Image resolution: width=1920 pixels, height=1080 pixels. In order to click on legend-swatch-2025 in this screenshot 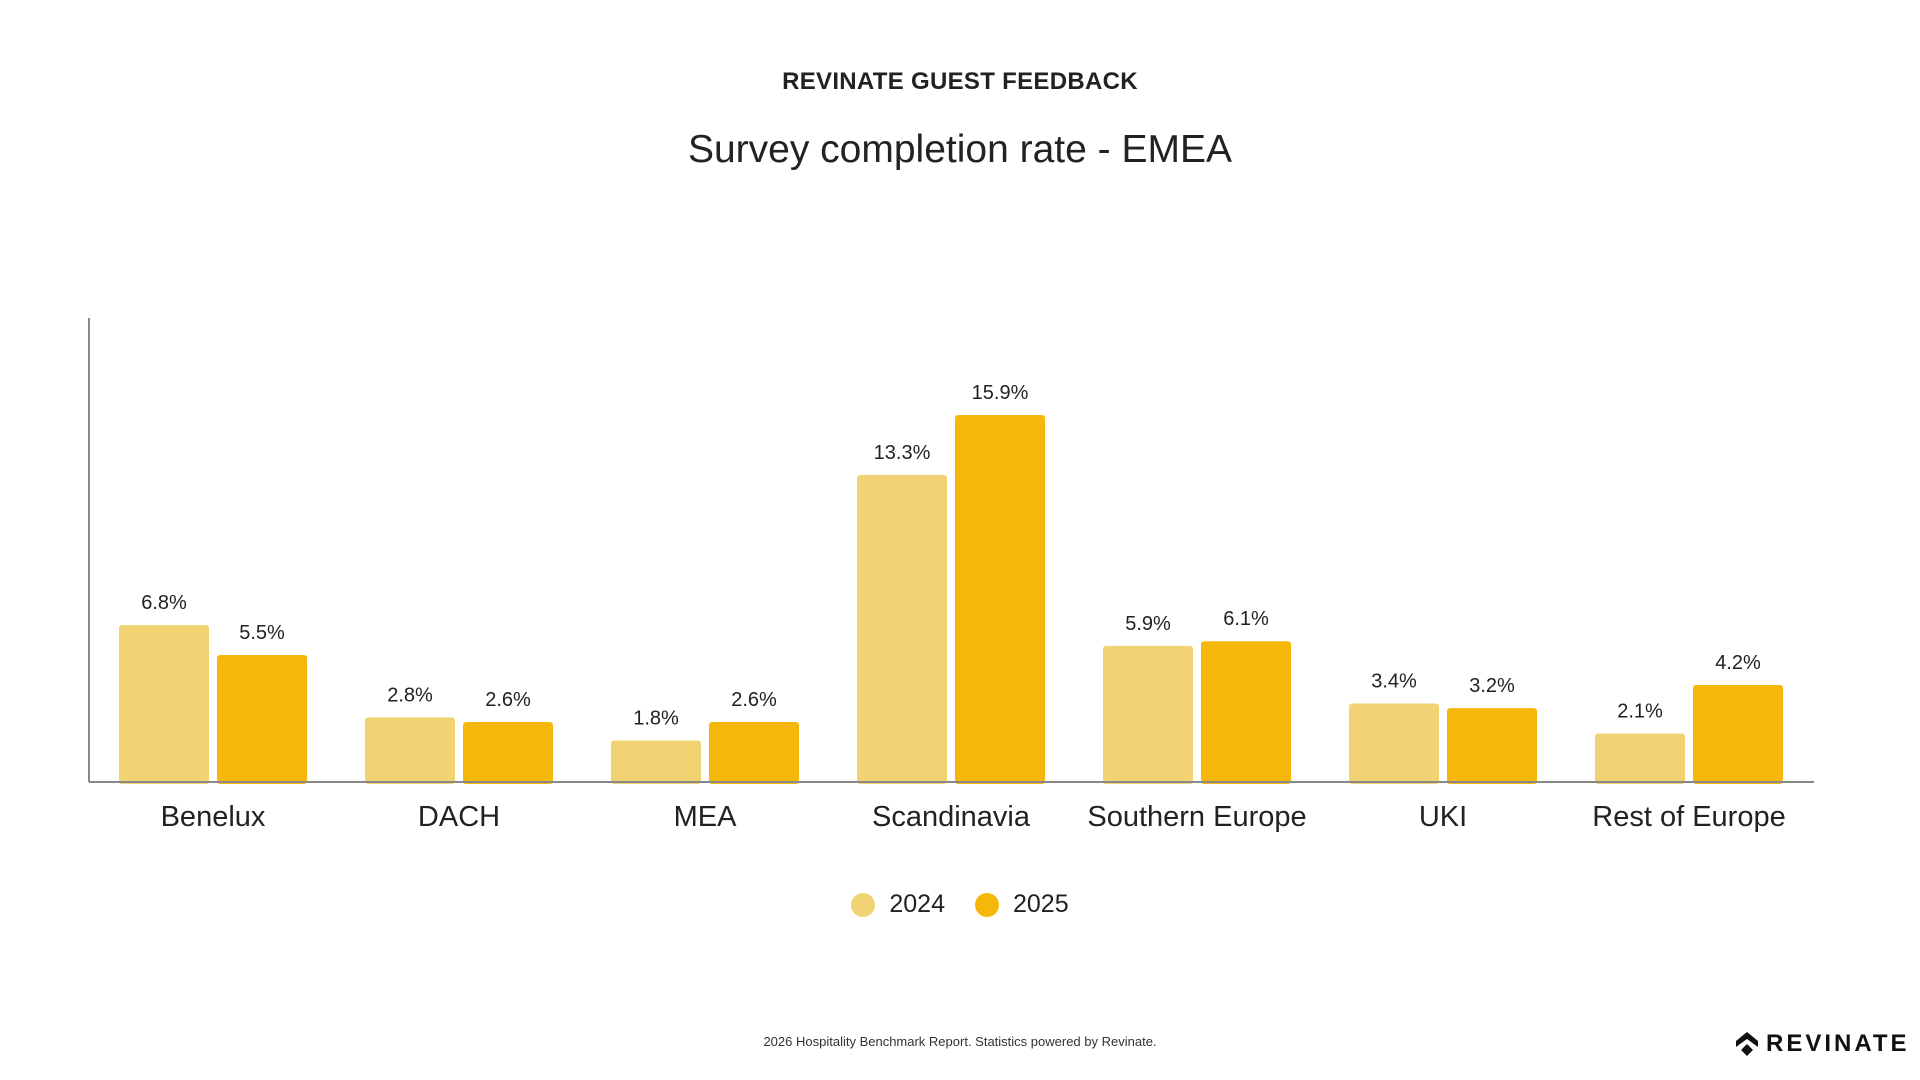, I will do `click(987, 904)`.